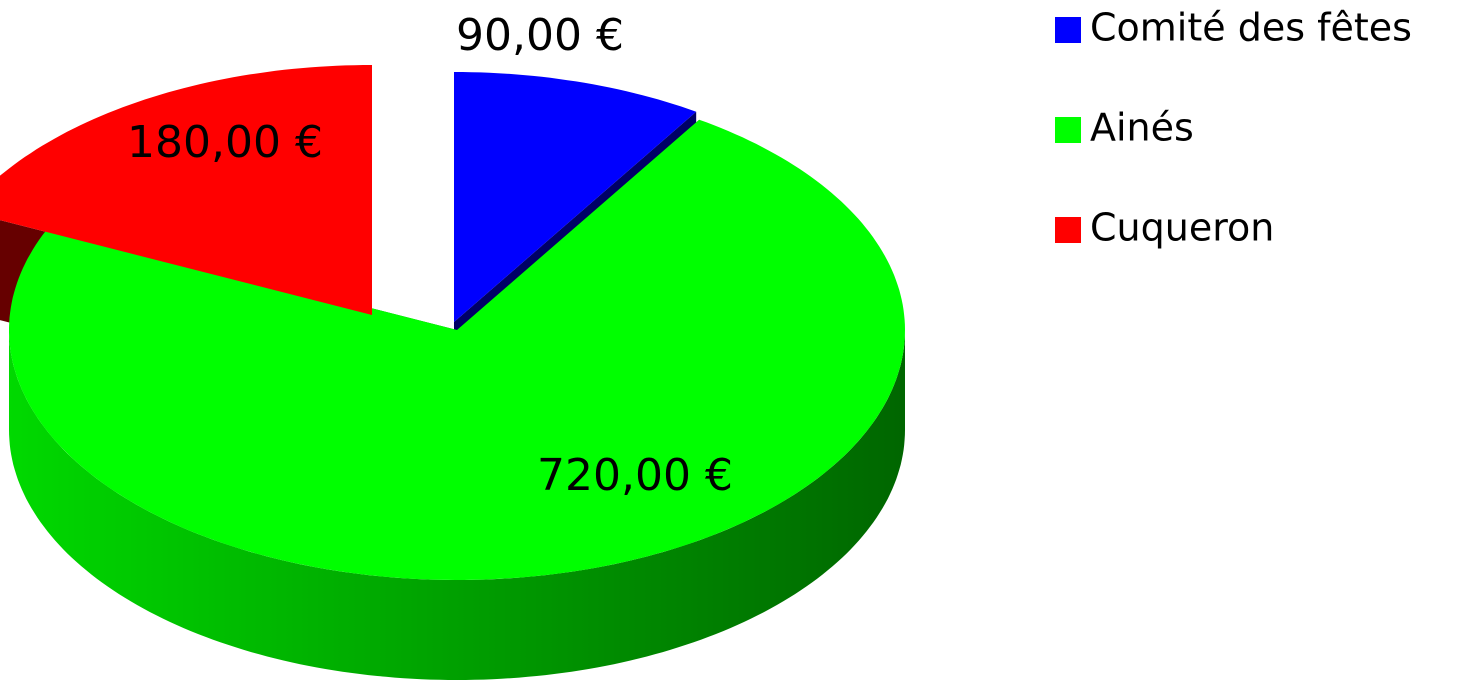 The image size is (1469, 684). I want to click on data-label: 720,00 €, so click(635, 475).